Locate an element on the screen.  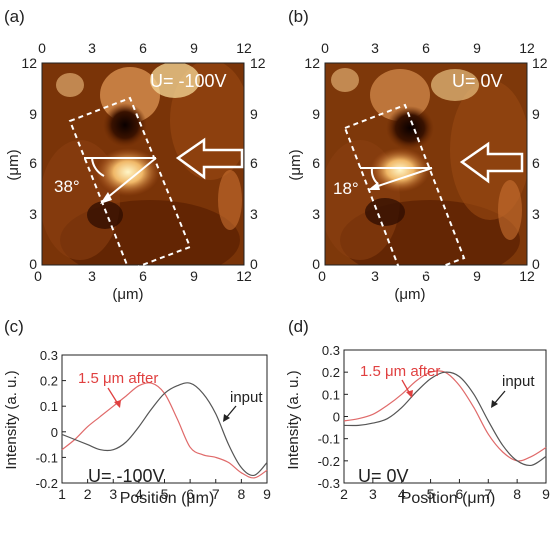
series-label-input: input is located at coordinates (246, 397).